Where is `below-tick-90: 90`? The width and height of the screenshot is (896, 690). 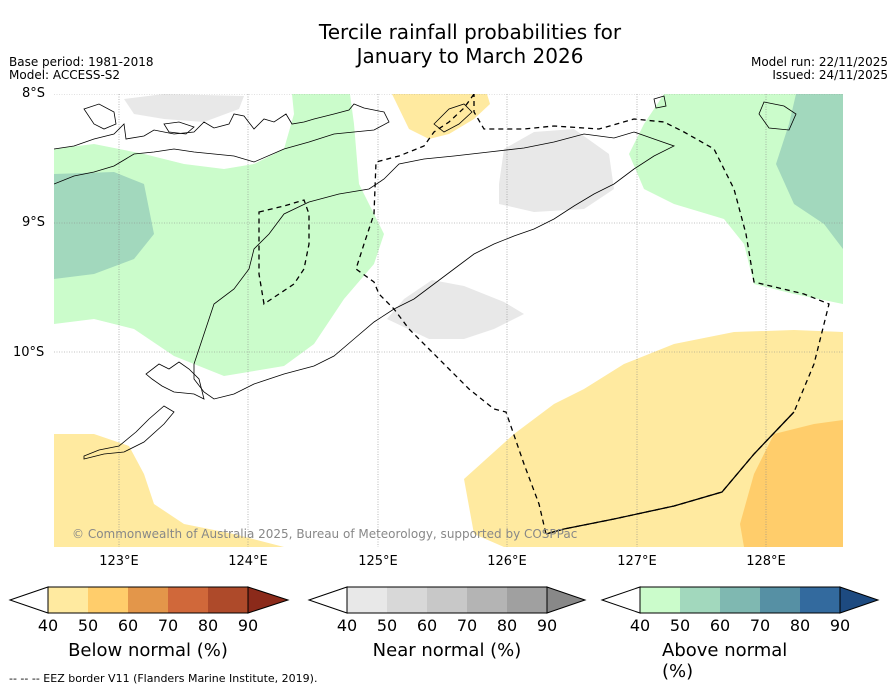 below-tick-90: 90 is located at coordinates (248, 625).